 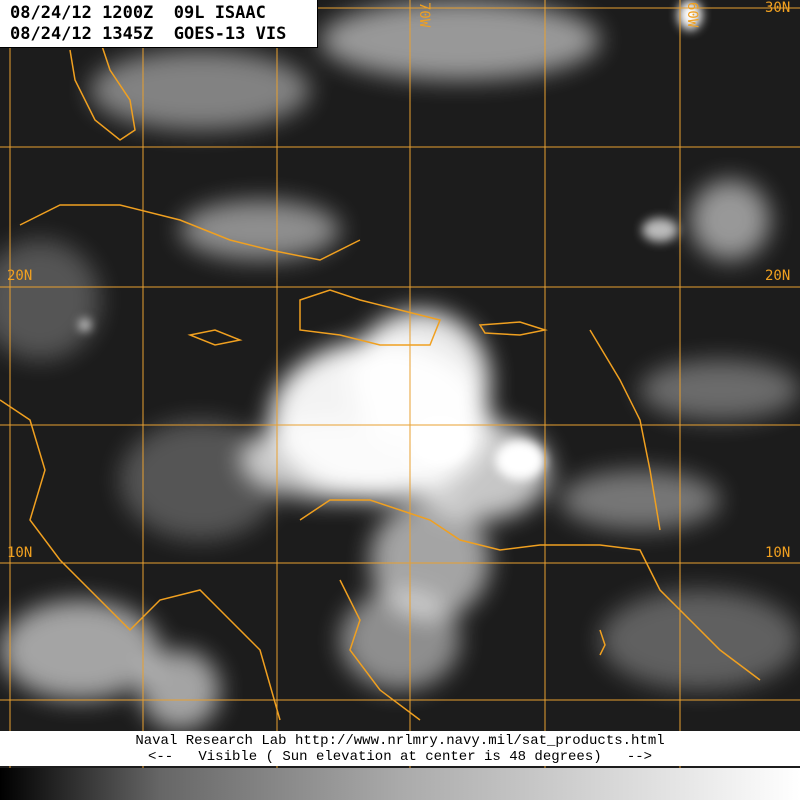 What do you see at coordinates (692, 15) in the screenshot?
I see `lon-label-60w: 60W` at bounding box center [692, 15].